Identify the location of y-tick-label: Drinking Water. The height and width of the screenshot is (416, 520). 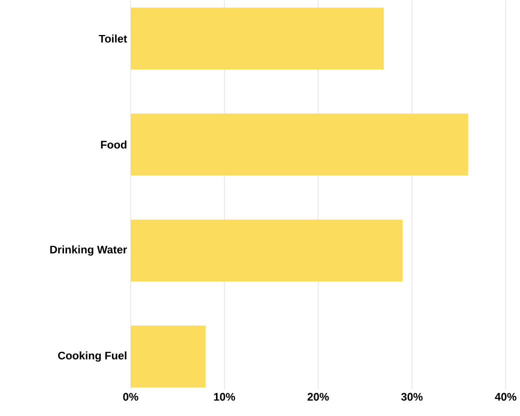
(88, 250).